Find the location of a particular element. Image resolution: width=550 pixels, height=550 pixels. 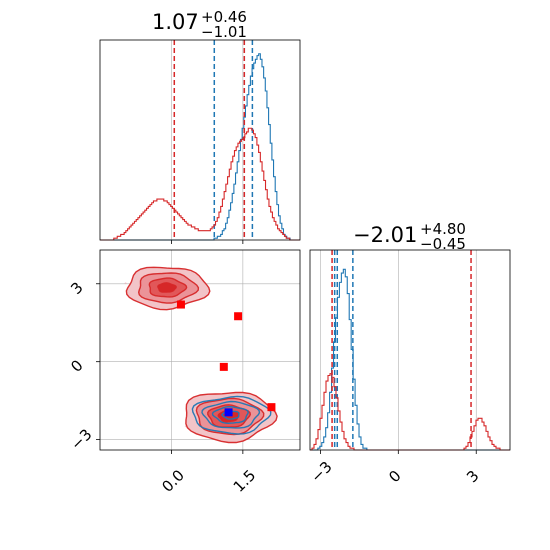

title-param-1-minus: −1.01 is located at coordinates (224, 32).